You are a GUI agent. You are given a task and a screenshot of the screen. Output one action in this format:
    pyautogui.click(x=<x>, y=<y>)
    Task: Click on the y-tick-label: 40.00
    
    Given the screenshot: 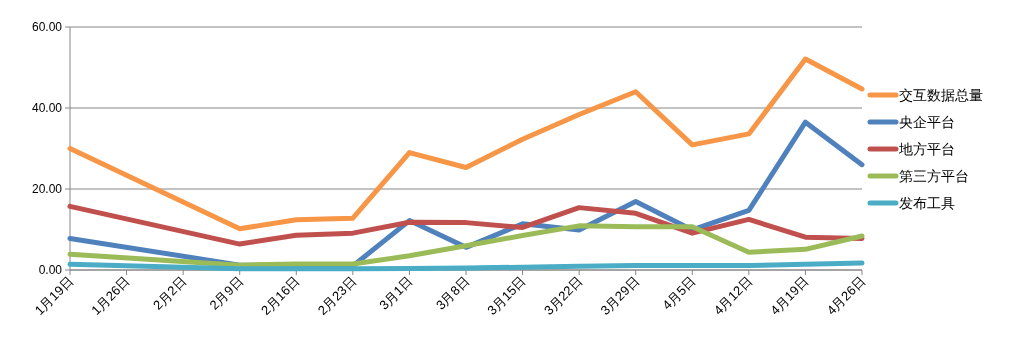 What is the action you would take?
    pyautogui.click(x=47, y=108)
    